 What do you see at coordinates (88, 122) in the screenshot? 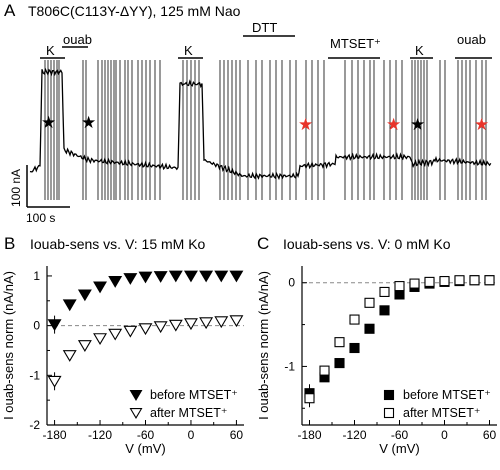
I see `star-black-2: ★` at bounding box center [88, 122].